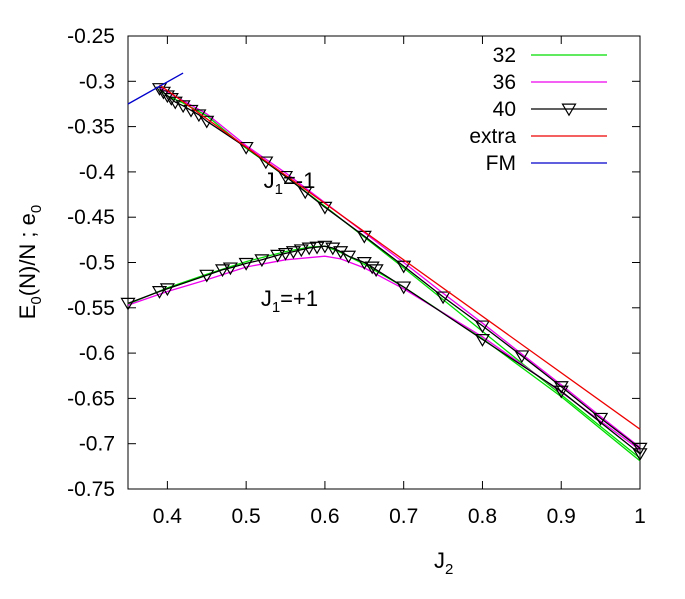 The height and width of the screenshot is (599, 685). What do you see at coordinates (97, 353) in the screenshot?
I see `y-tick-label: -0.6` at bounding box center [97, 353].